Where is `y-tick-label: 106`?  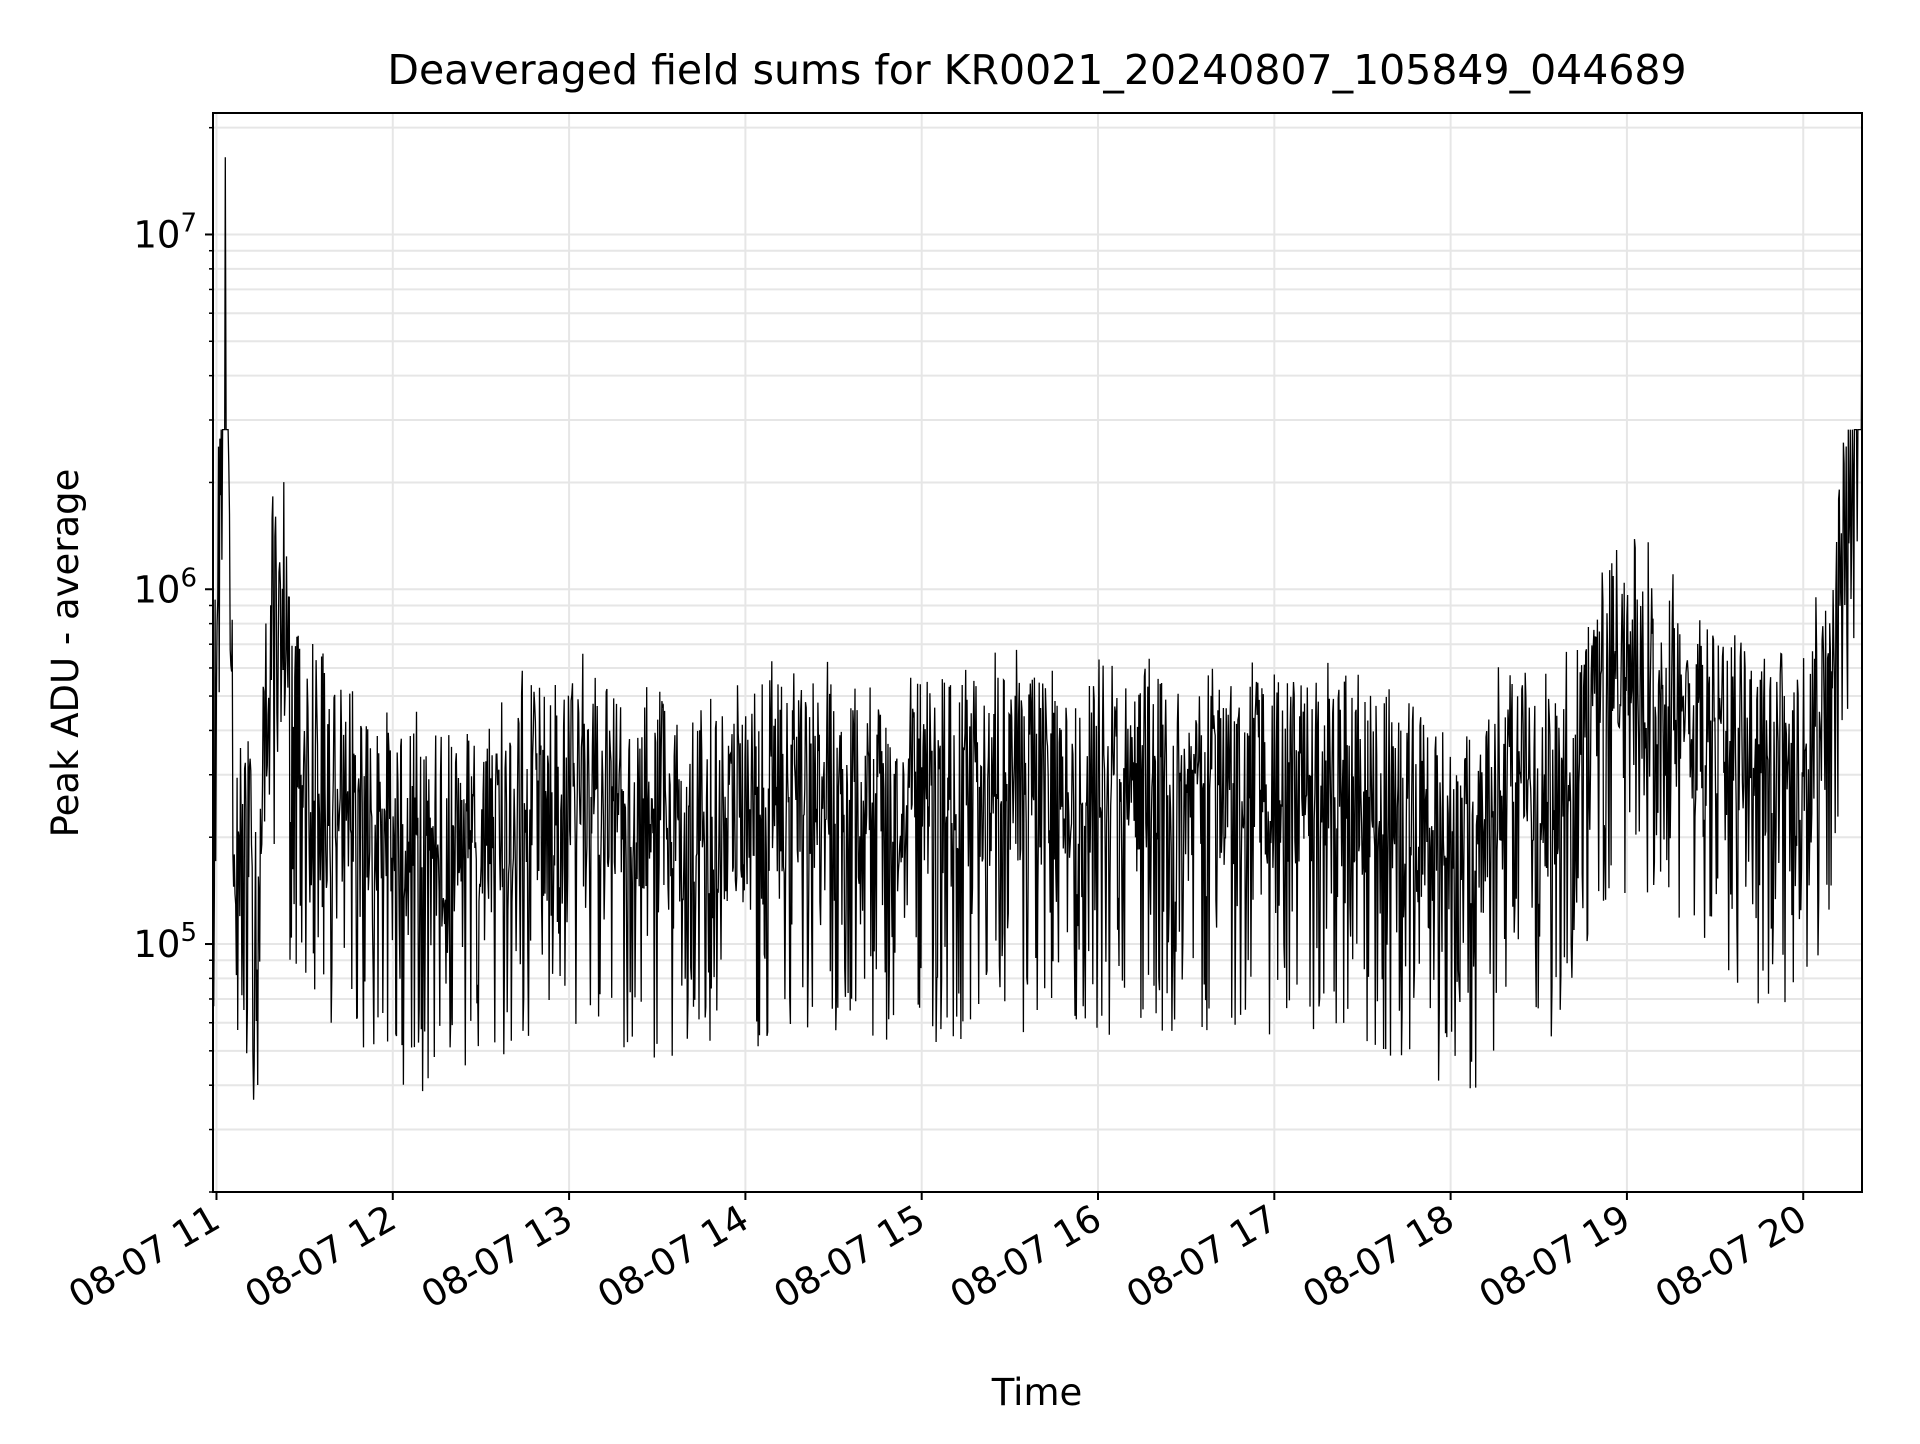
y-tick-label: 106 is located at coordinates (165, 587).